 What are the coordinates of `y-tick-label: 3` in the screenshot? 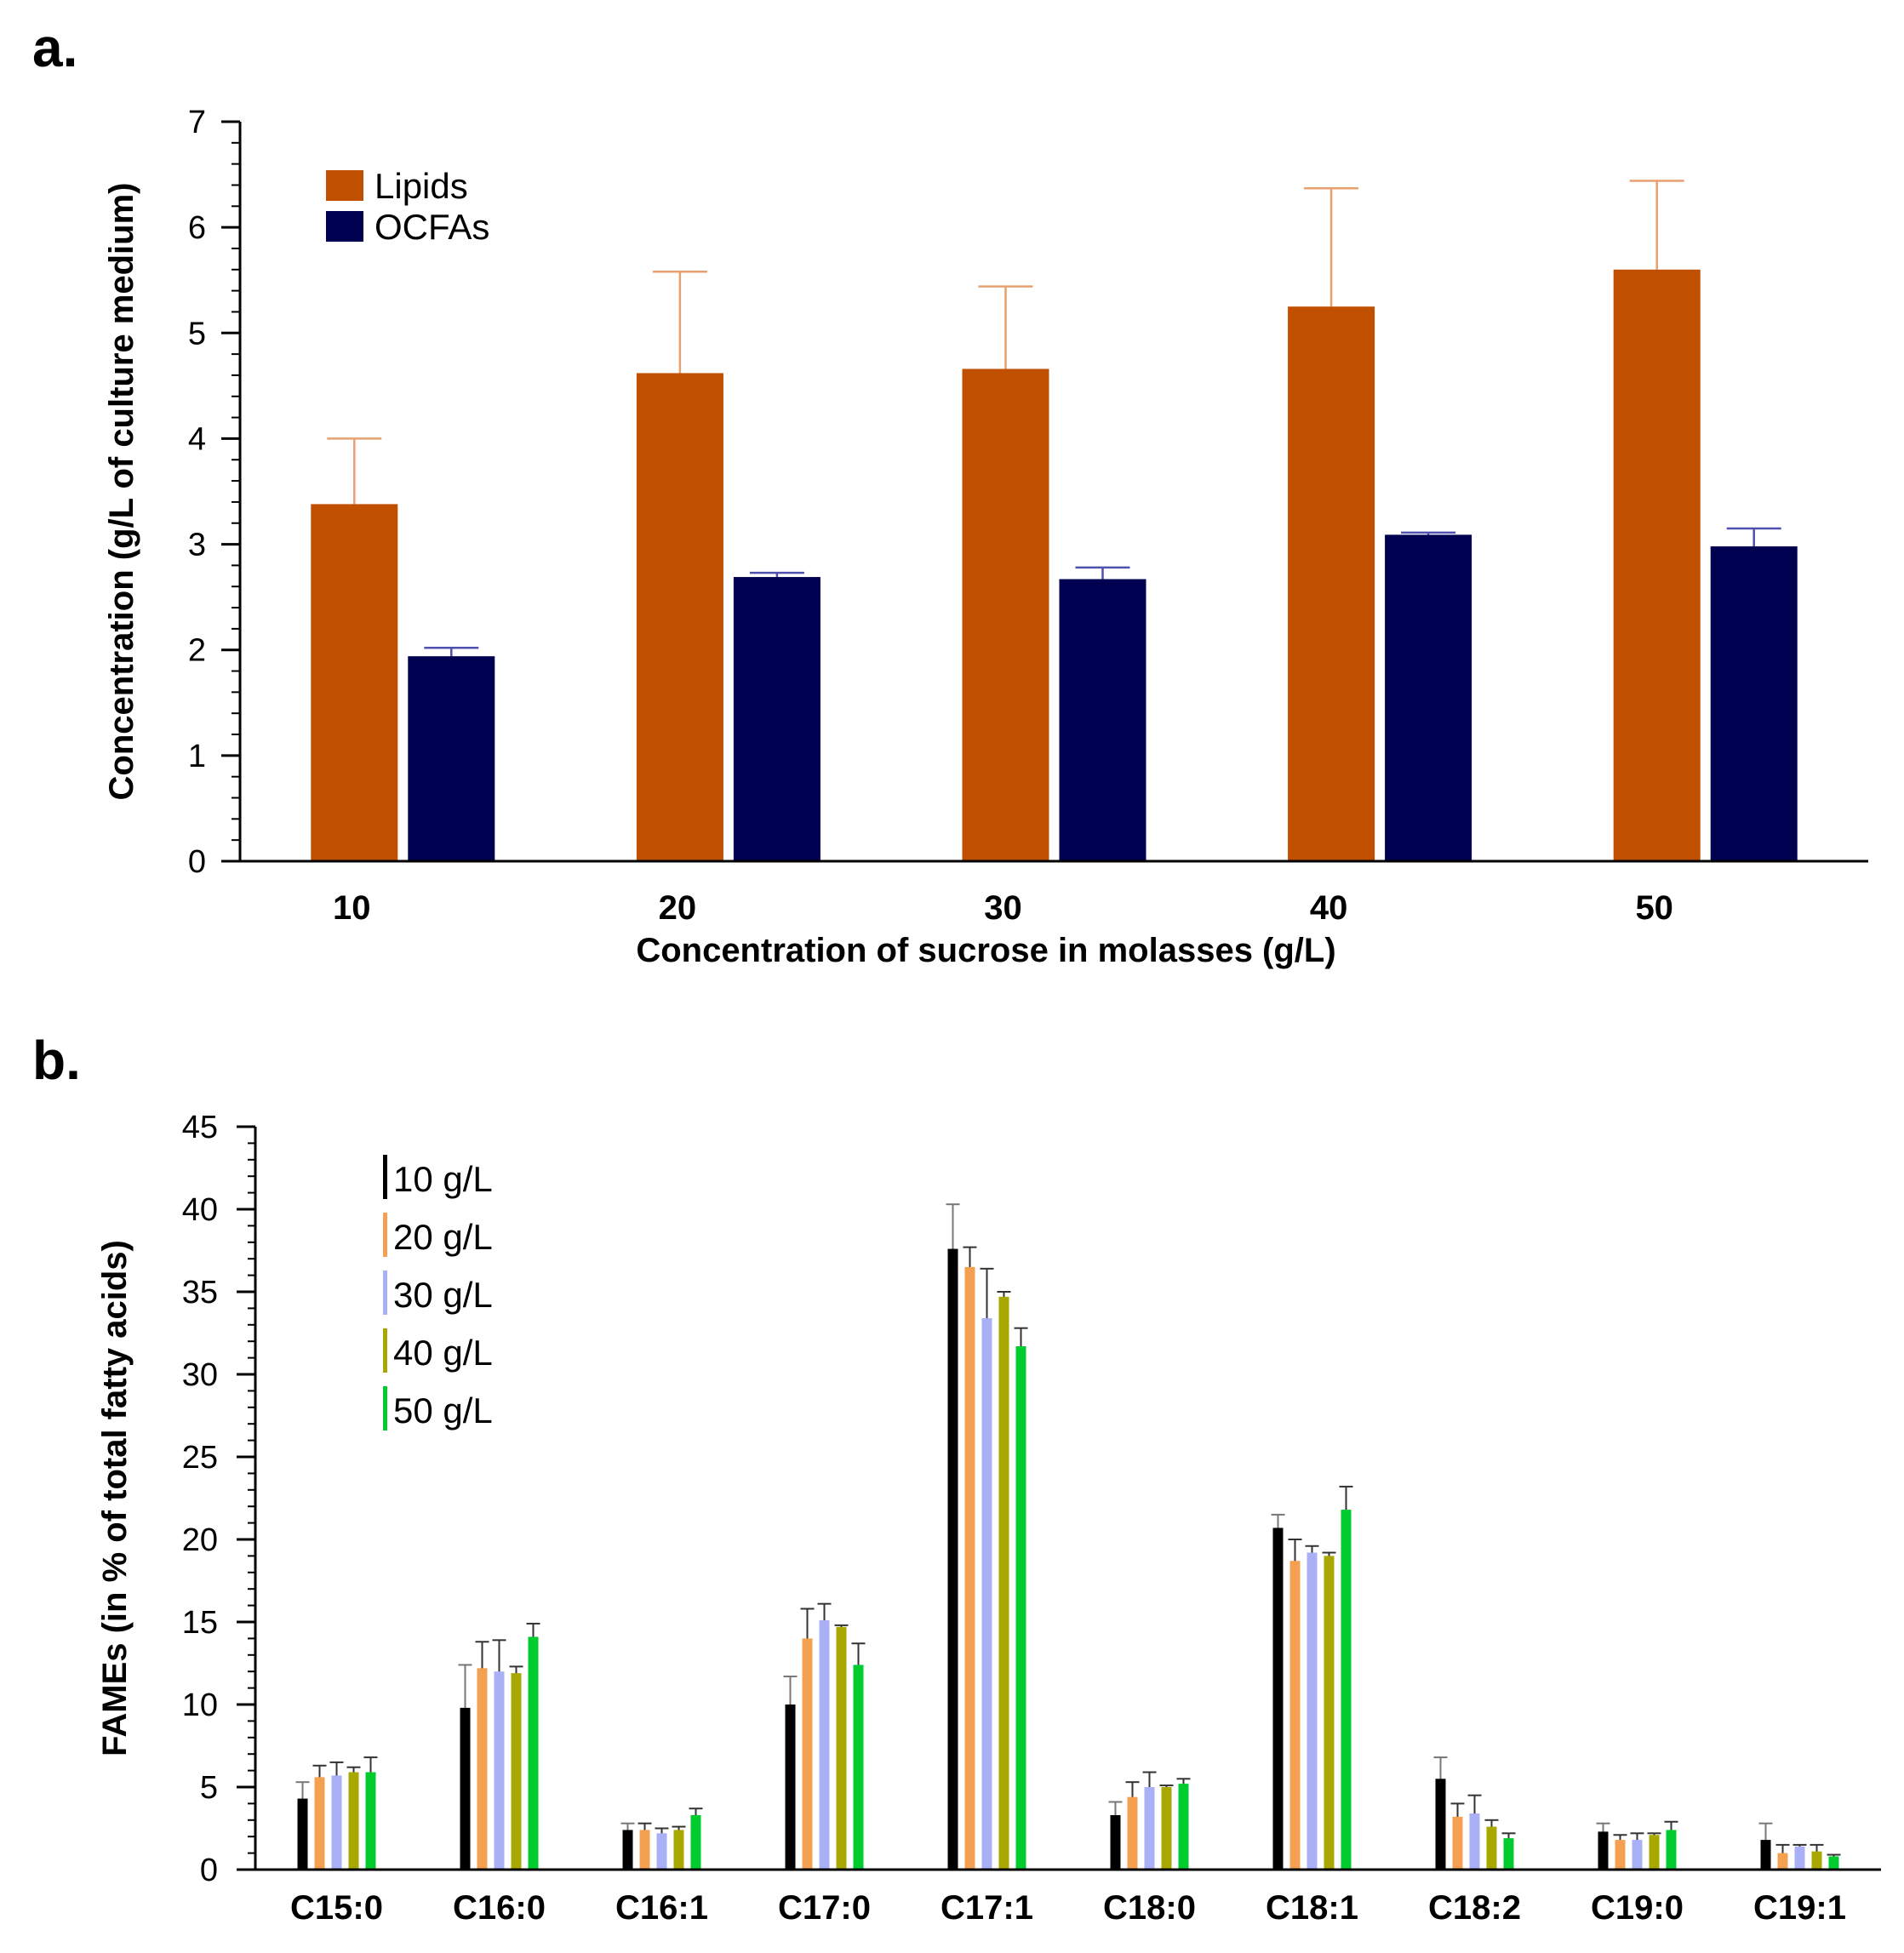 It's located at (197, 545).